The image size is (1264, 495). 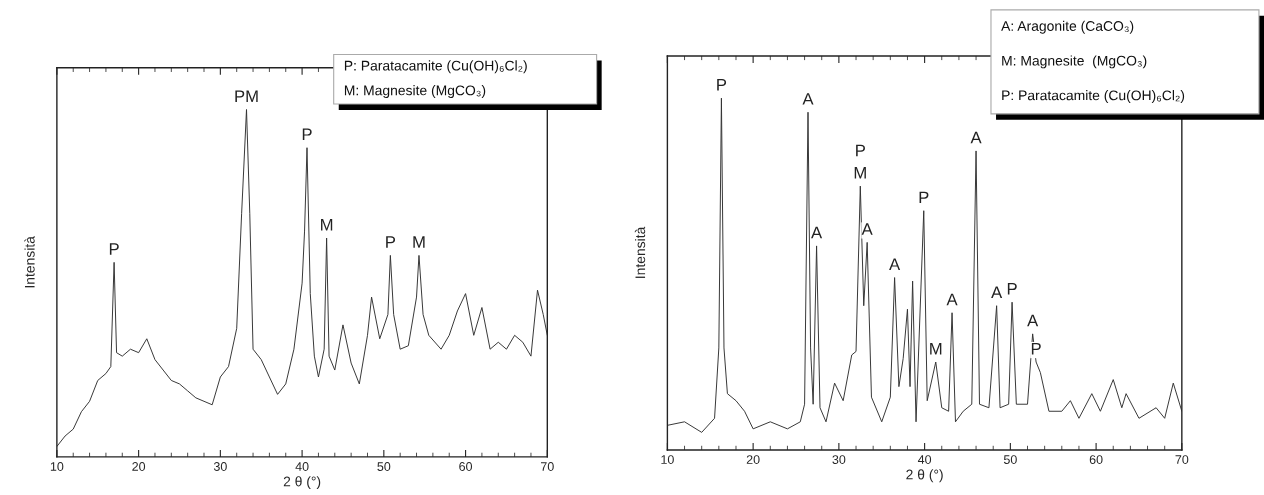 What do you see at coordinates (1093, 96) in the screenshot?
I see `annotation: P: Paratacamite (Cu(OH)₆Cl₂)` at bounding box center [1093, 96].